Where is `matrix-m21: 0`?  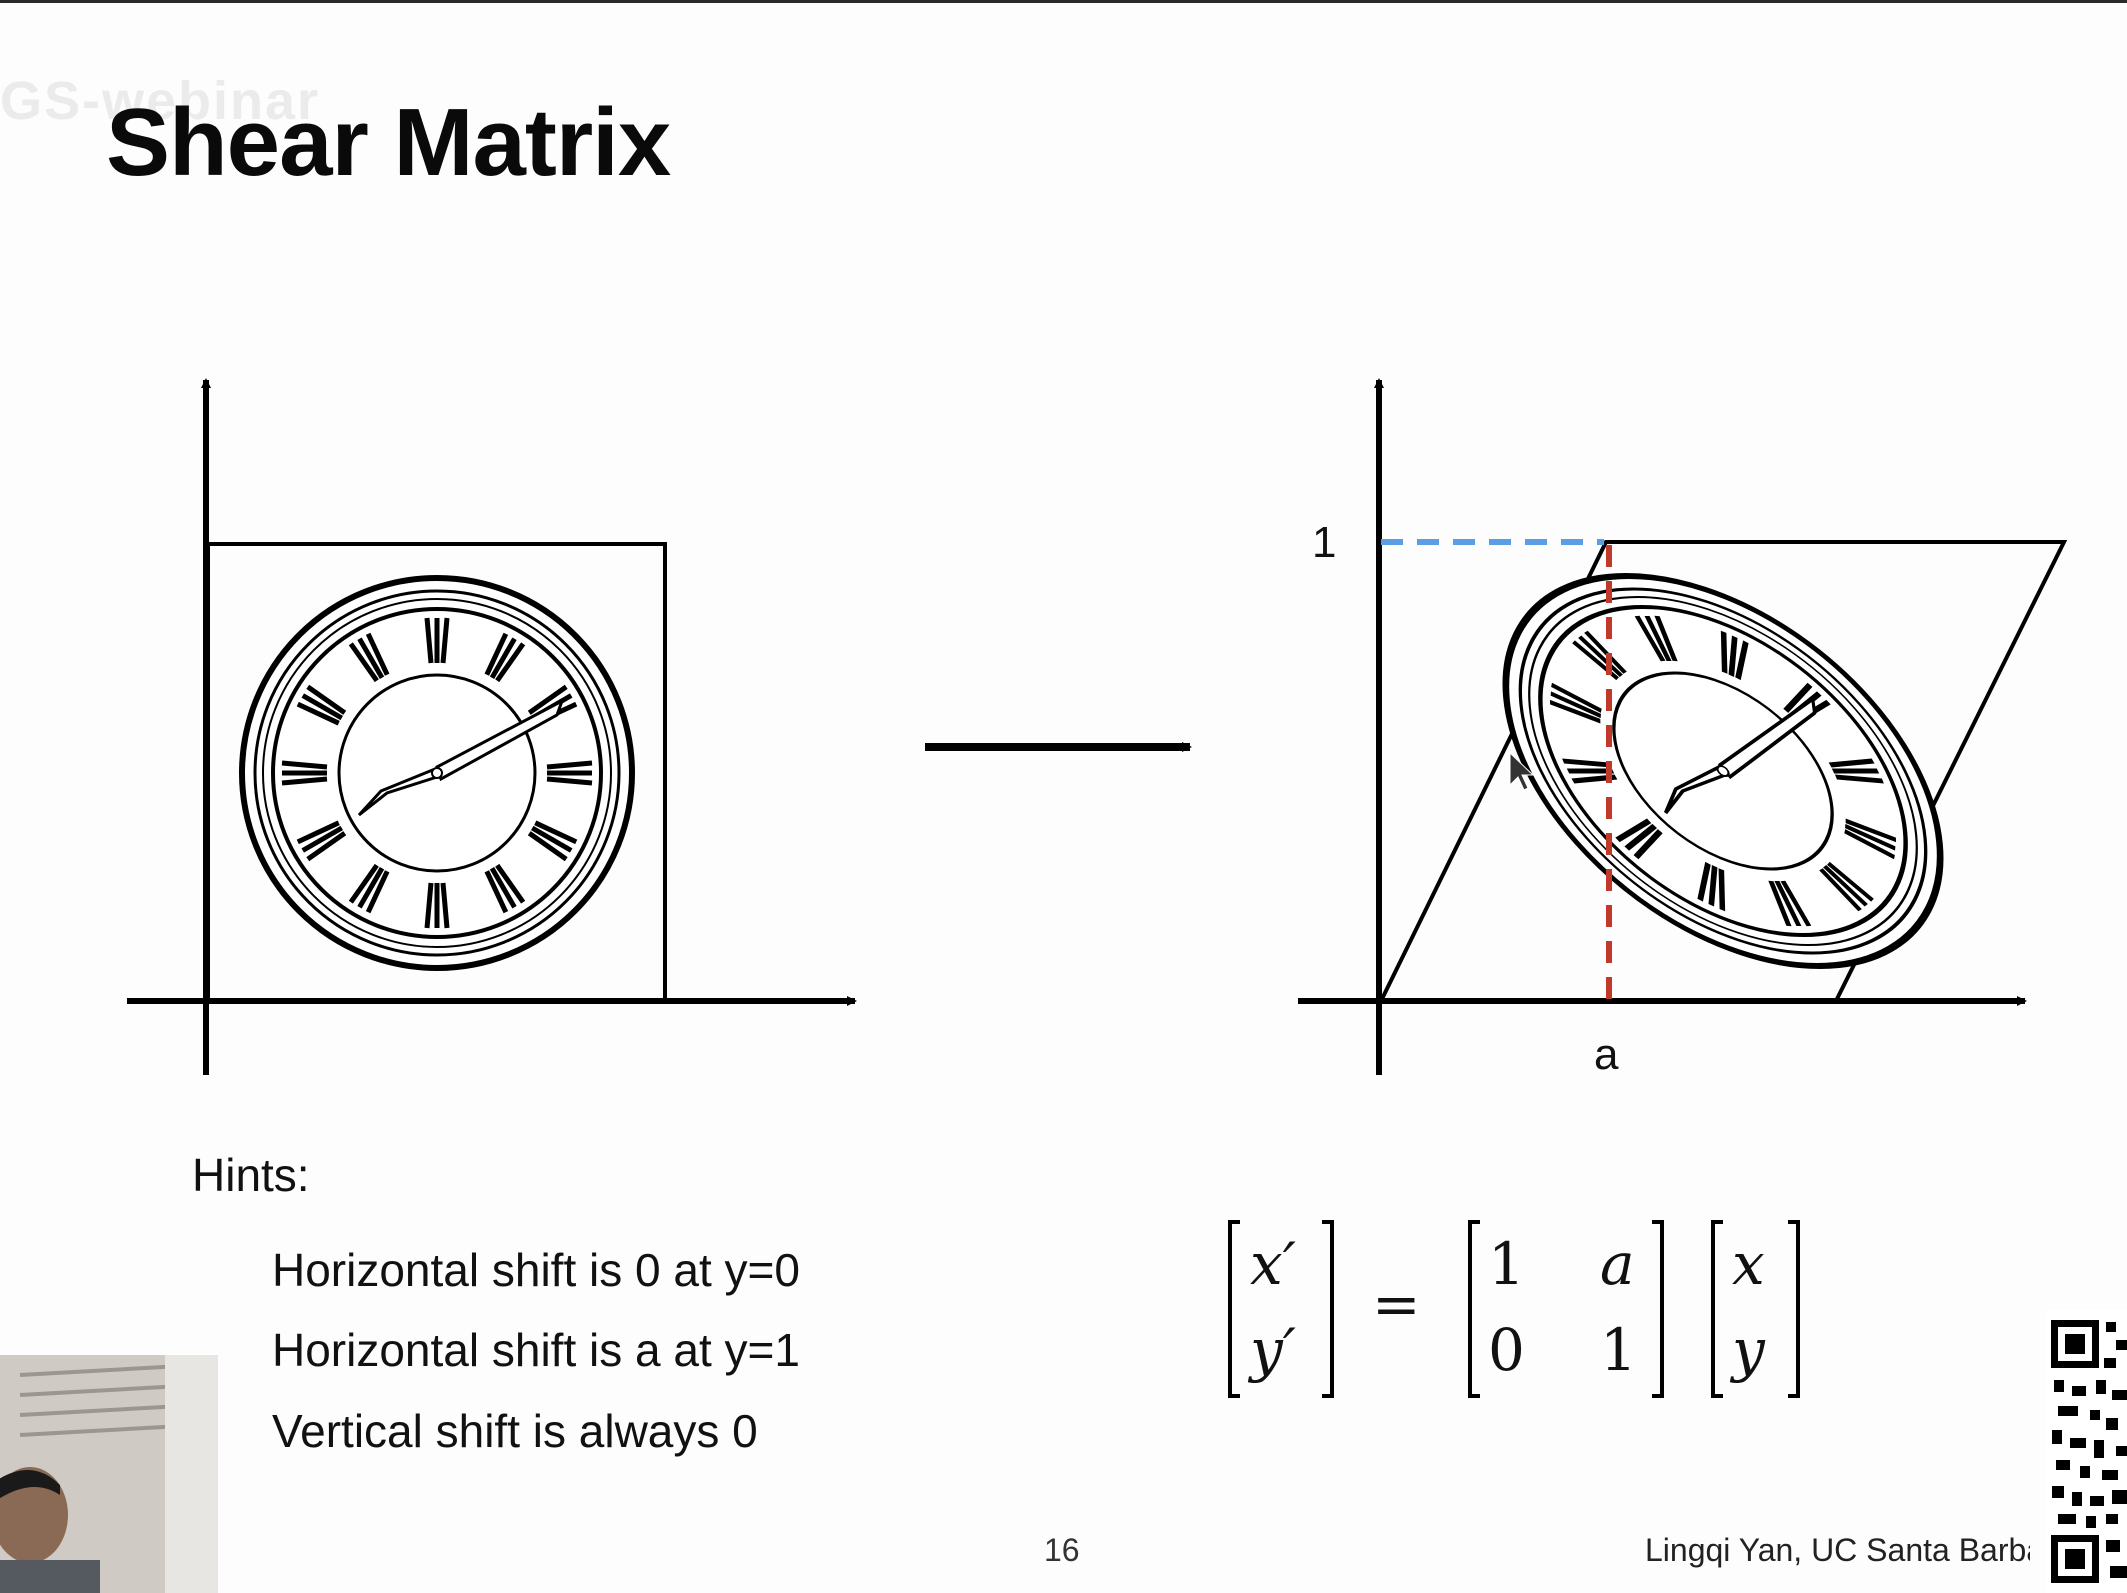
matrix-m21: 0 is located at coordinates (1506, 1350).